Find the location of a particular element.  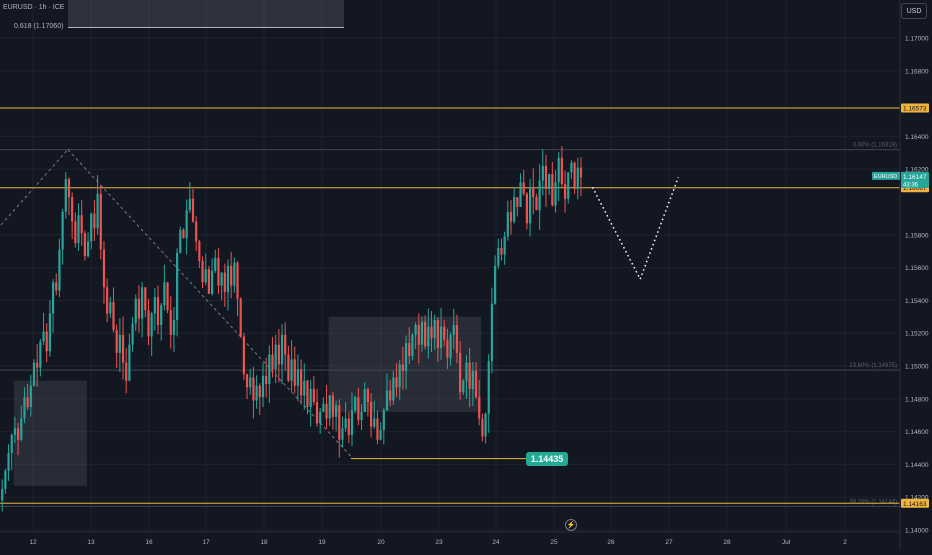

time-tick-label: 2 is located at coordinates (845, 542).